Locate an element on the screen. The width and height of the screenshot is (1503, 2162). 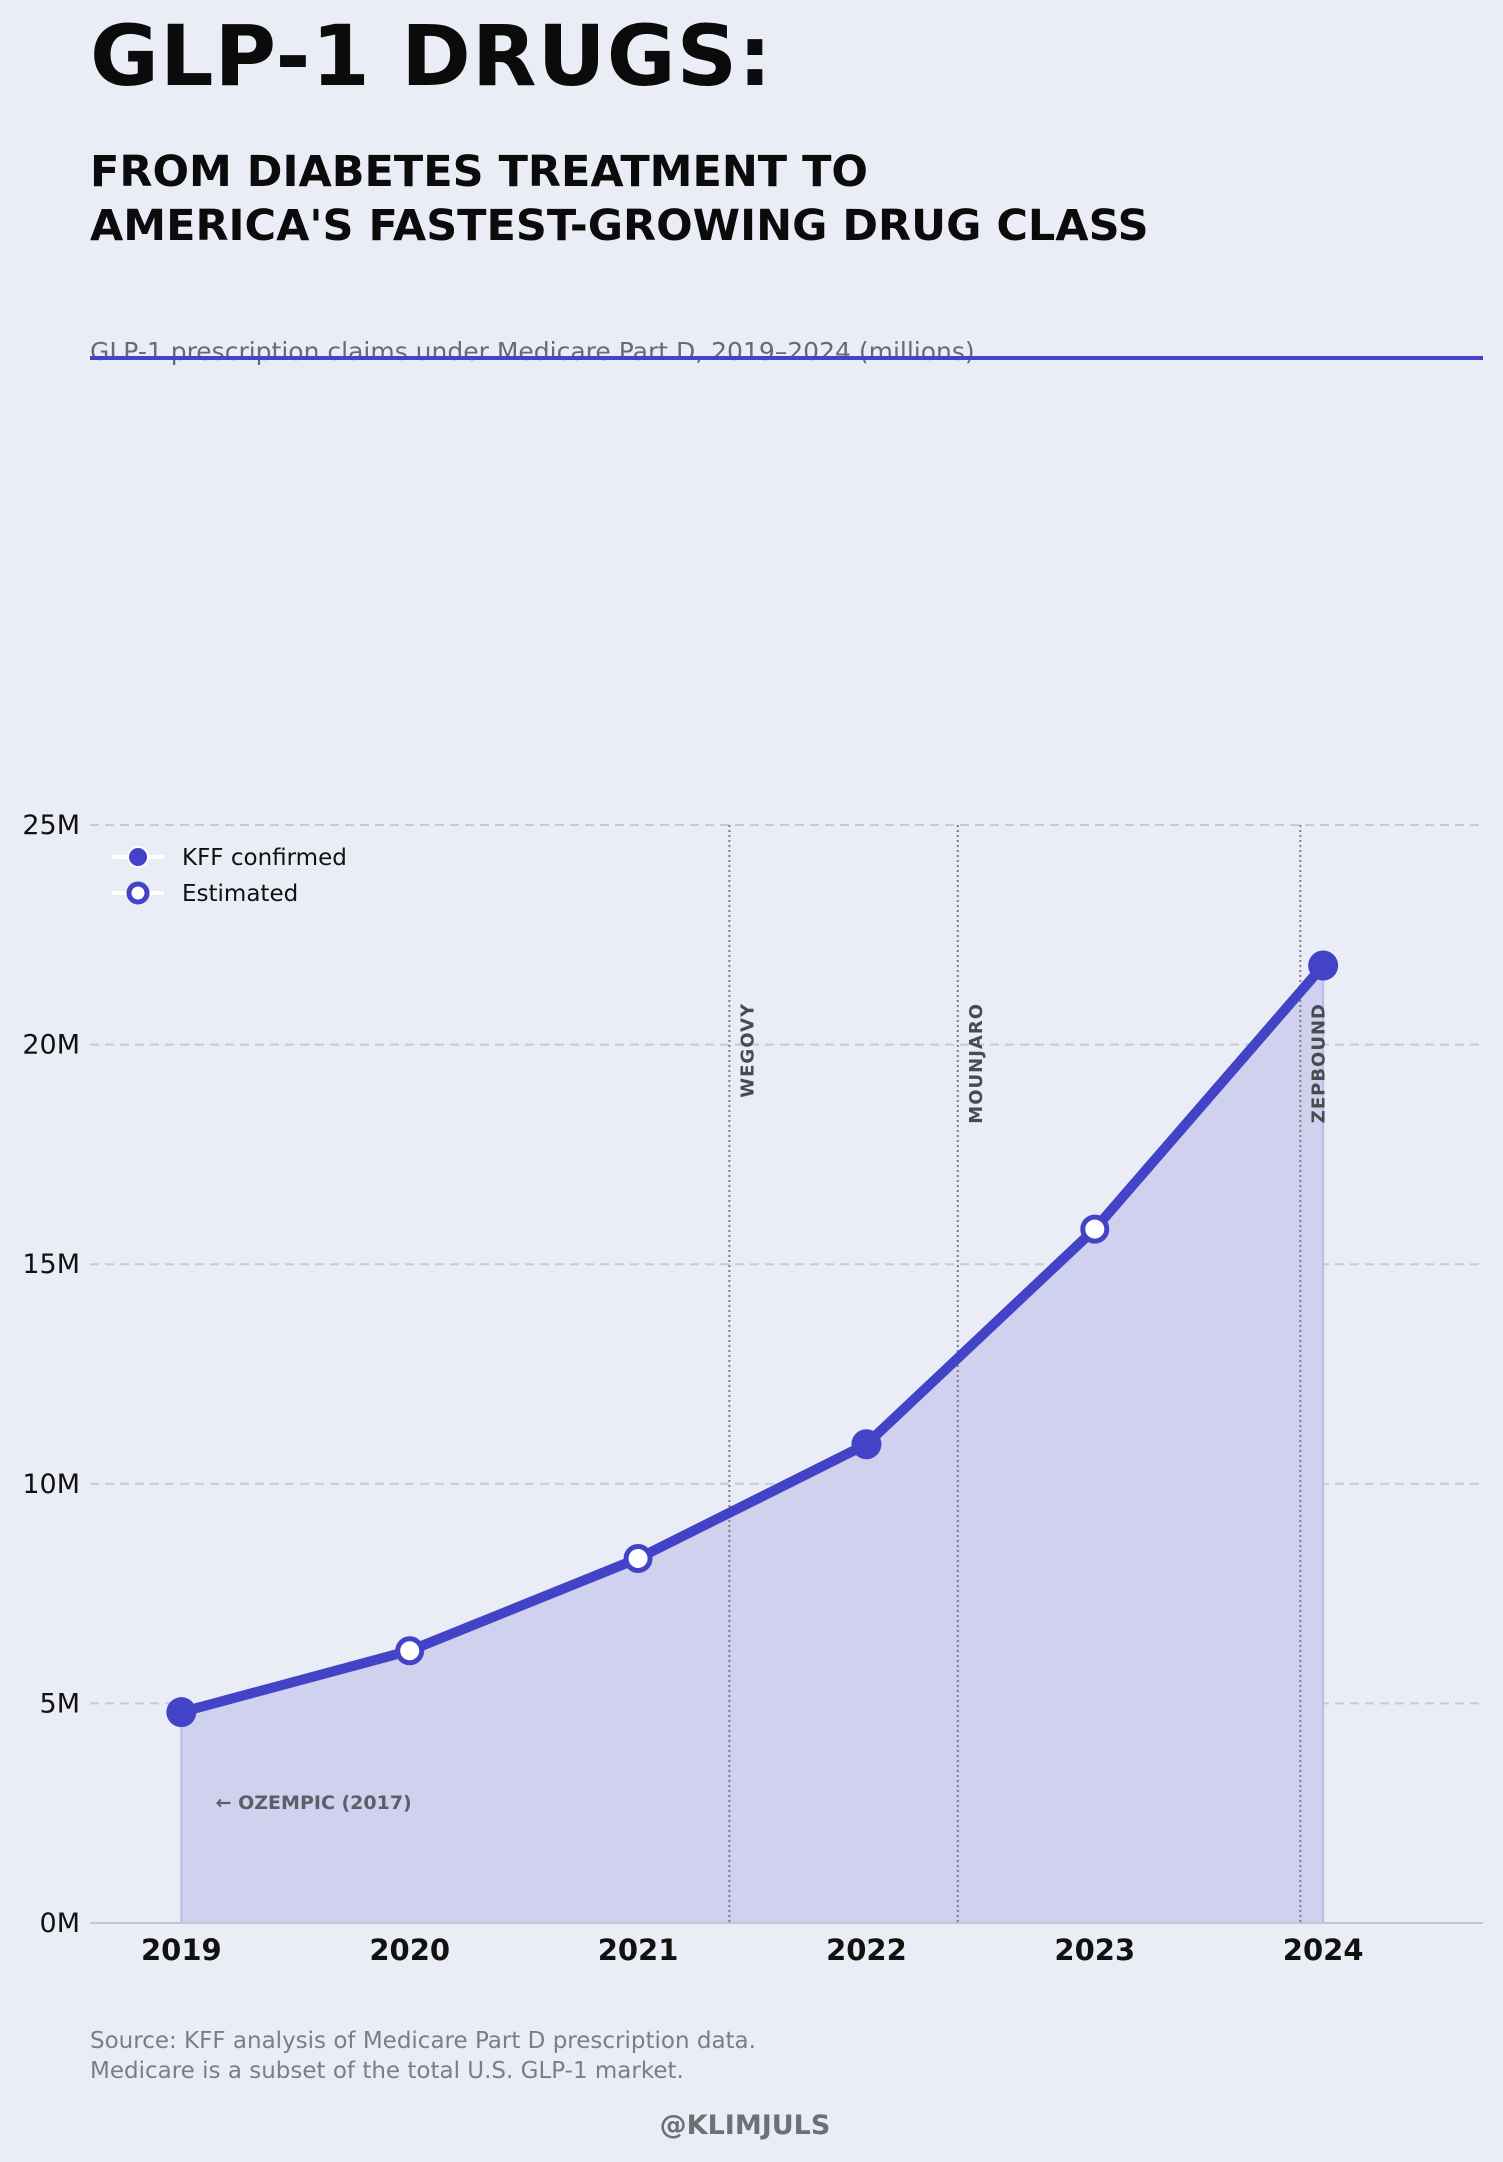
x-tick-label: 2019 is located at coordinates (181, 1950).